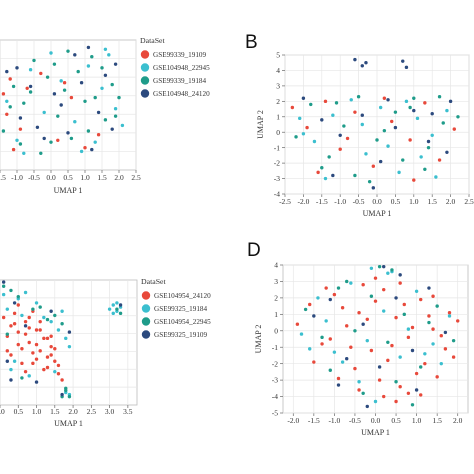 The image size is (474, 474). What do you see at coordinates (251, 42) in the screenshot?
I see `panel-label: B` at bounding box center [251, 42].